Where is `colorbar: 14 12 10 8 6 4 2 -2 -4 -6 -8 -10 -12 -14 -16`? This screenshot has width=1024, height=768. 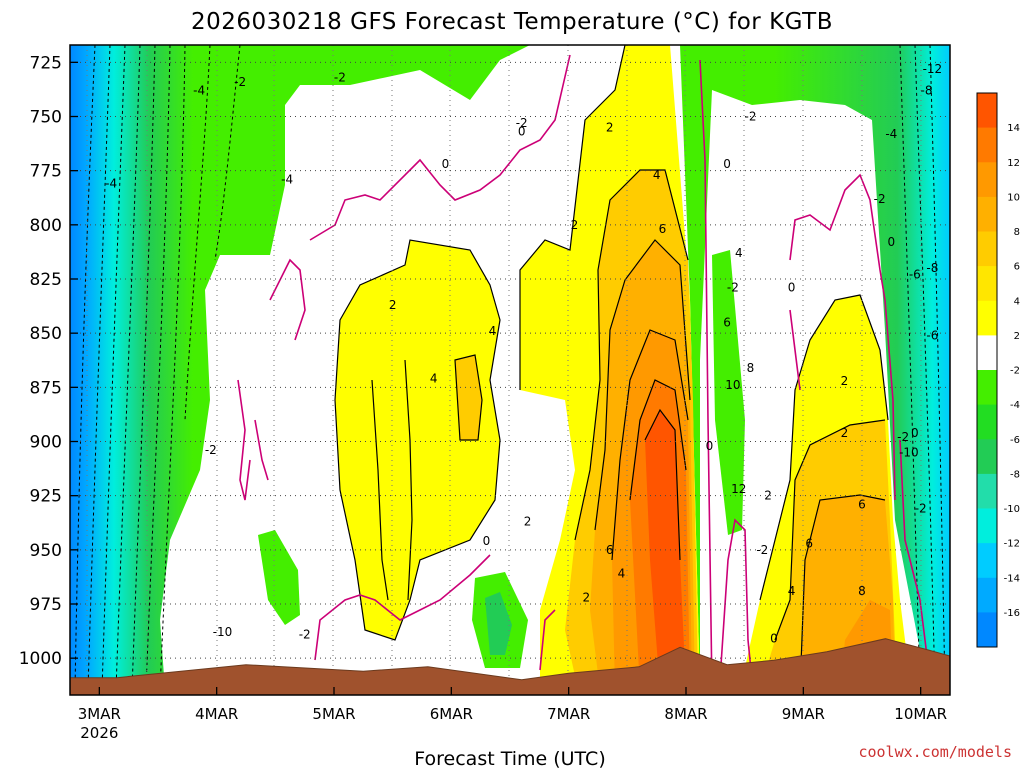
colorbar: 14 12 10 8 6 4 2 -2 -4 -6 -8 -10 -12 -14 -16 is located at coordinates (998, 370).